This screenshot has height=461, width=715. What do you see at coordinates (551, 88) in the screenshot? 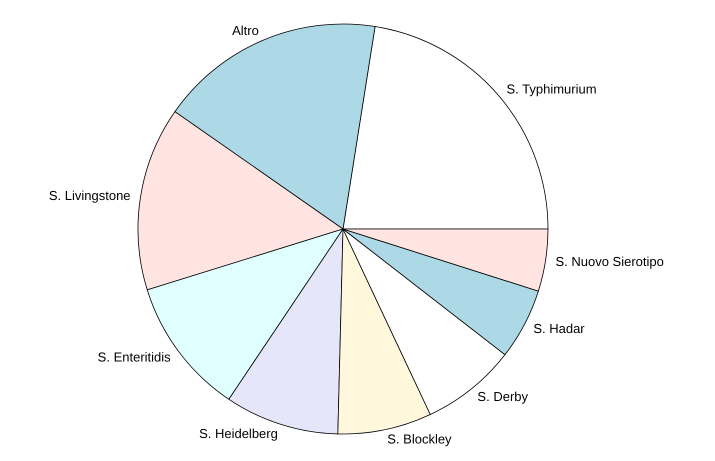
I see `slice-label: S. Typhimurium` at bounding box center [551, 88].